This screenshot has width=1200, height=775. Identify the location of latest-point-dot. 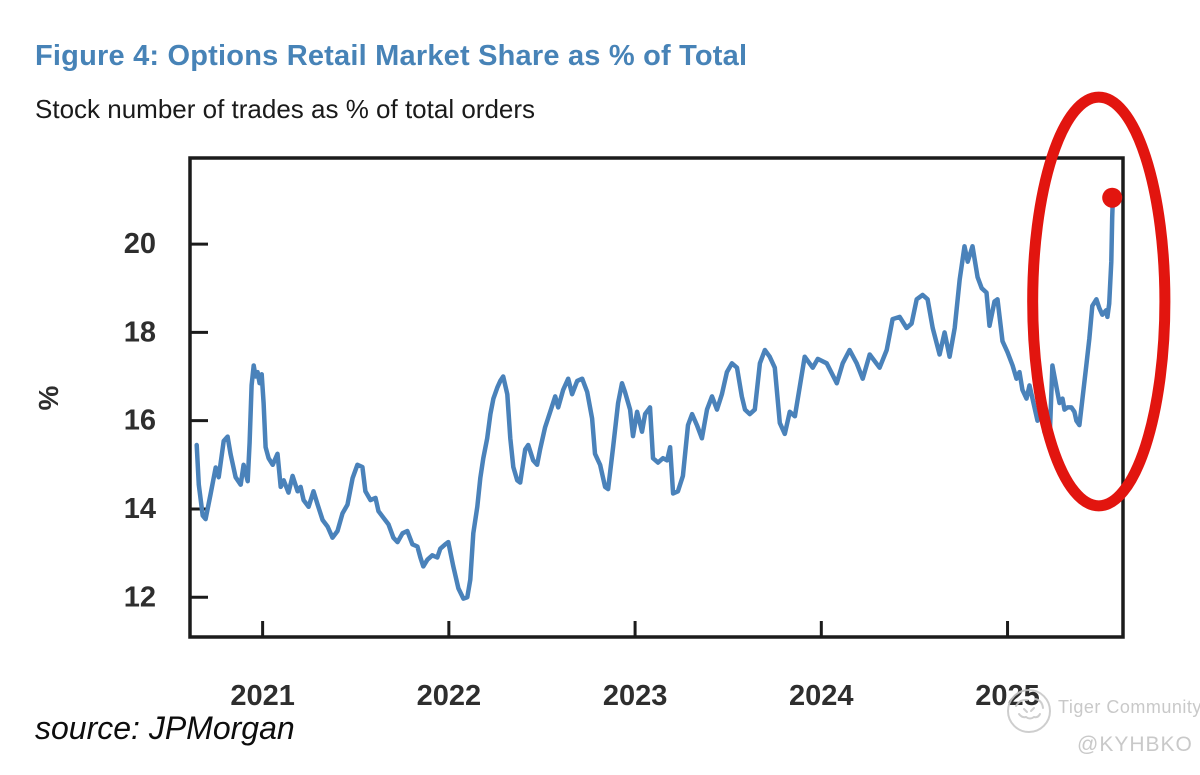
(1112, 197).